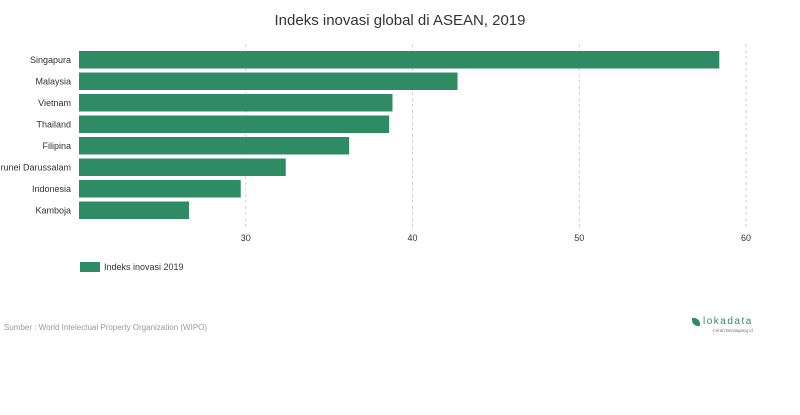  Describe the element at coordinates (53, 81) in the screenshot. I see `category-label: Malaysia` at that location.